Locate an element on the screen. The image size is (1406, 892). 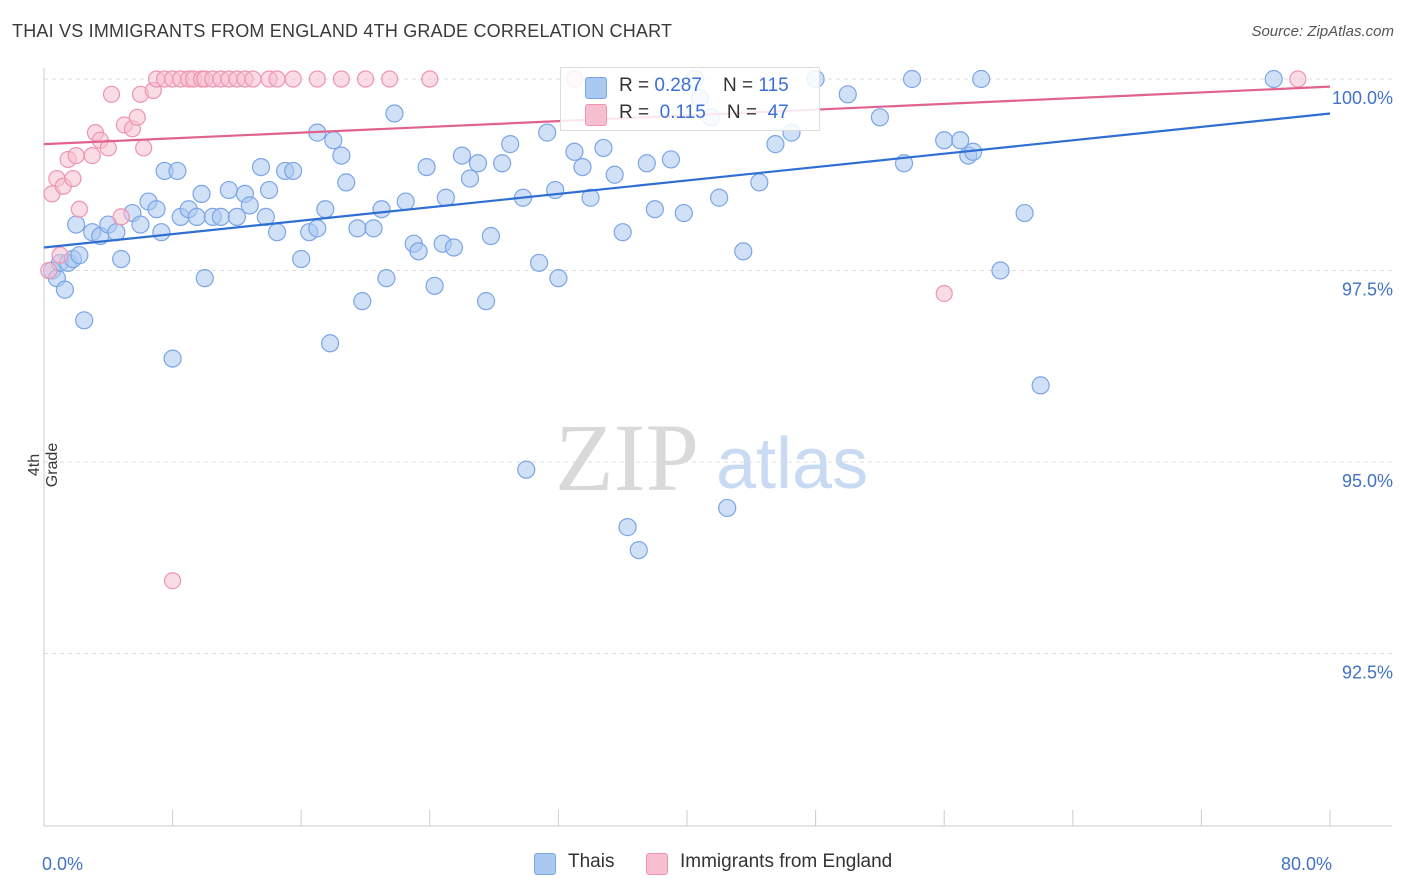
legend-r-value: 0.287 is located at coordinates (678, 85).